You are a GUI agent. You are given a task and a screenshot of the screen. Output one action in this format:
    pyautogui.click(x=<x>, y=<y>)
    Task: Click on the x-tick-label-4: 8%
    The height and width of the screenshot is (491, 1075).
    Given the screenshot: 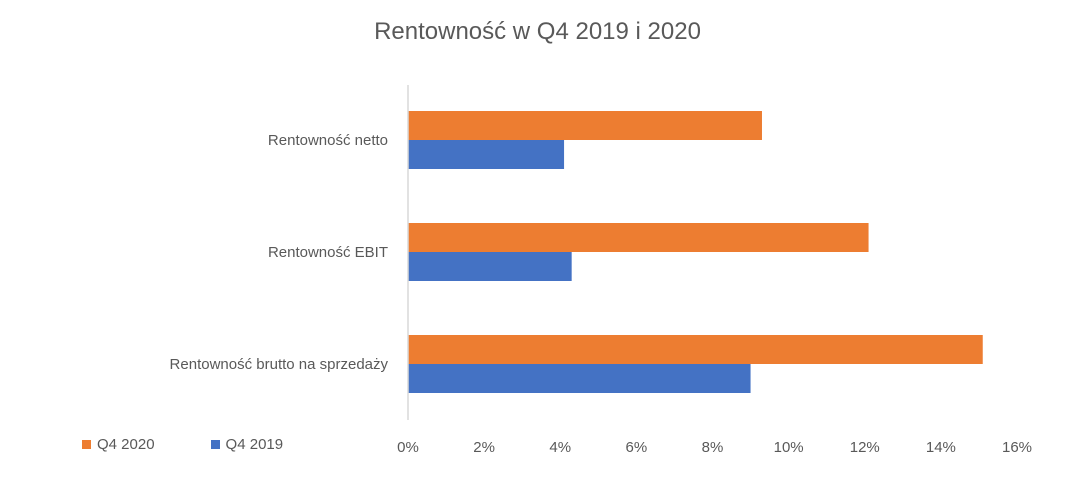 What is the action you would take?
    pyautogui.click(x=713, y=447)
    